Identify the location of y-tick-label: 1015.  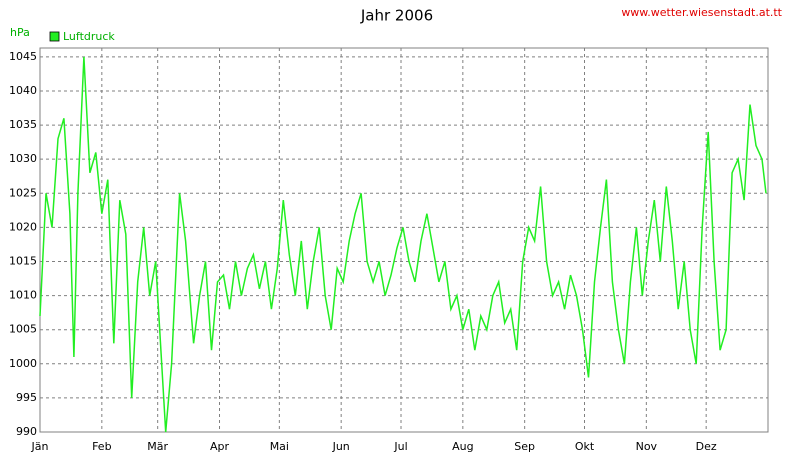
(23, 260).